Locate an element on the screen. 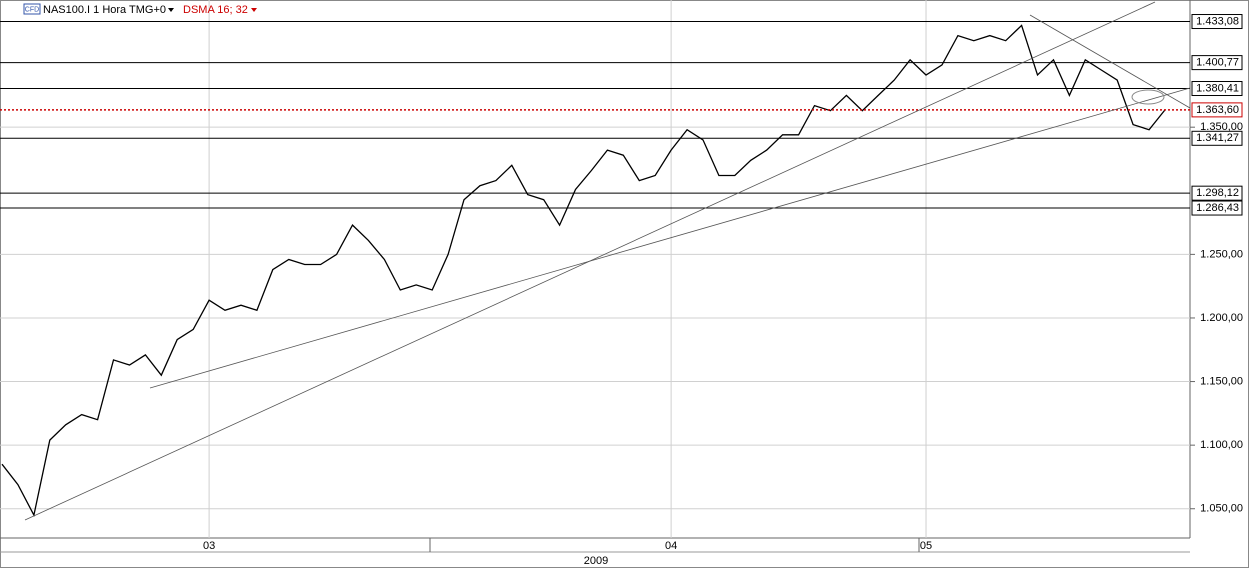 The height and width of the screenshot is (573, 1249). x-tick-label: 04 is located at coordinates (671, 546).